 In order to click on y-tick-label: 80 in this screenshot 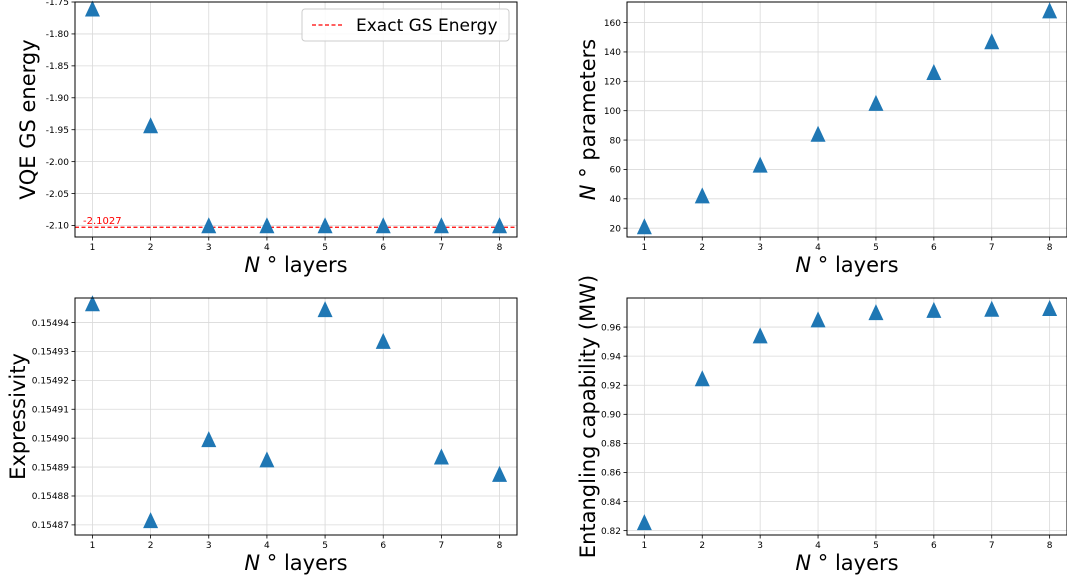, I will do `click(616, 141)`.